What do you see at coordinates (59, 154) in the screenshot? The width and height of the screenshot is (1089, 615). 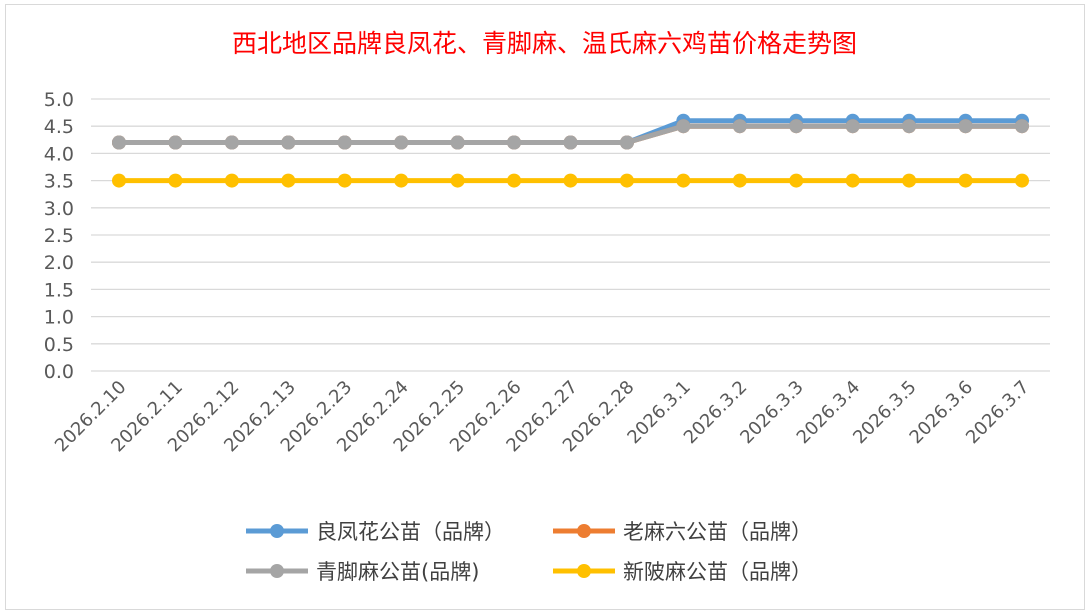 I see `y-tick-label: 4.0` at bounding box center [59, 154].